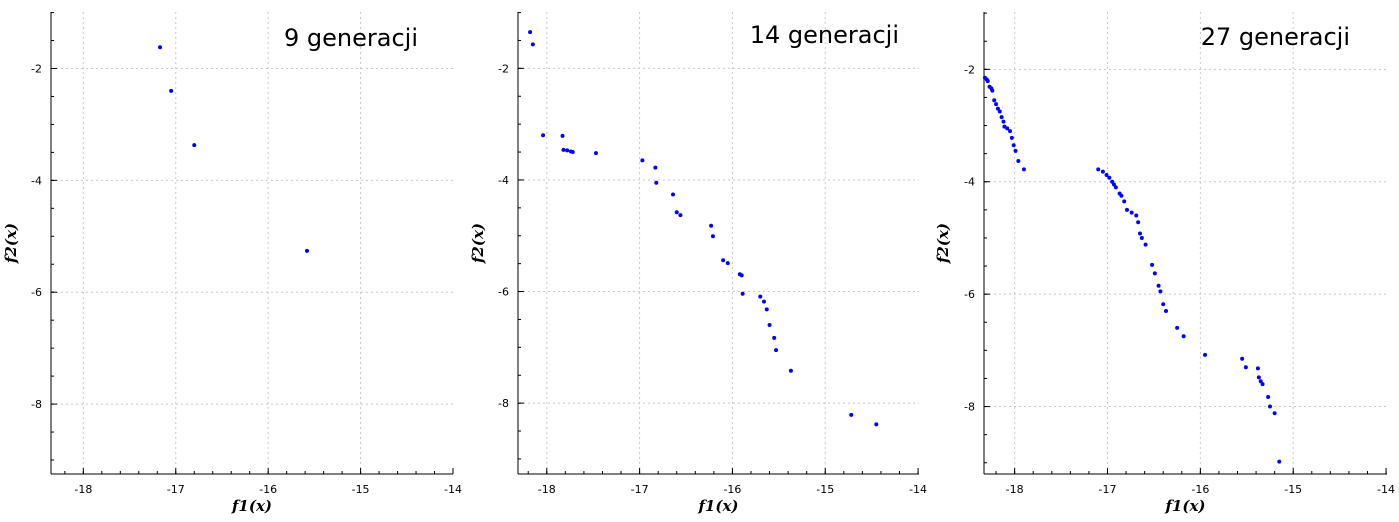 This screenshot has width=1399, height=522. I want to click on chart-title: 14 generacji, so click(824, 35).